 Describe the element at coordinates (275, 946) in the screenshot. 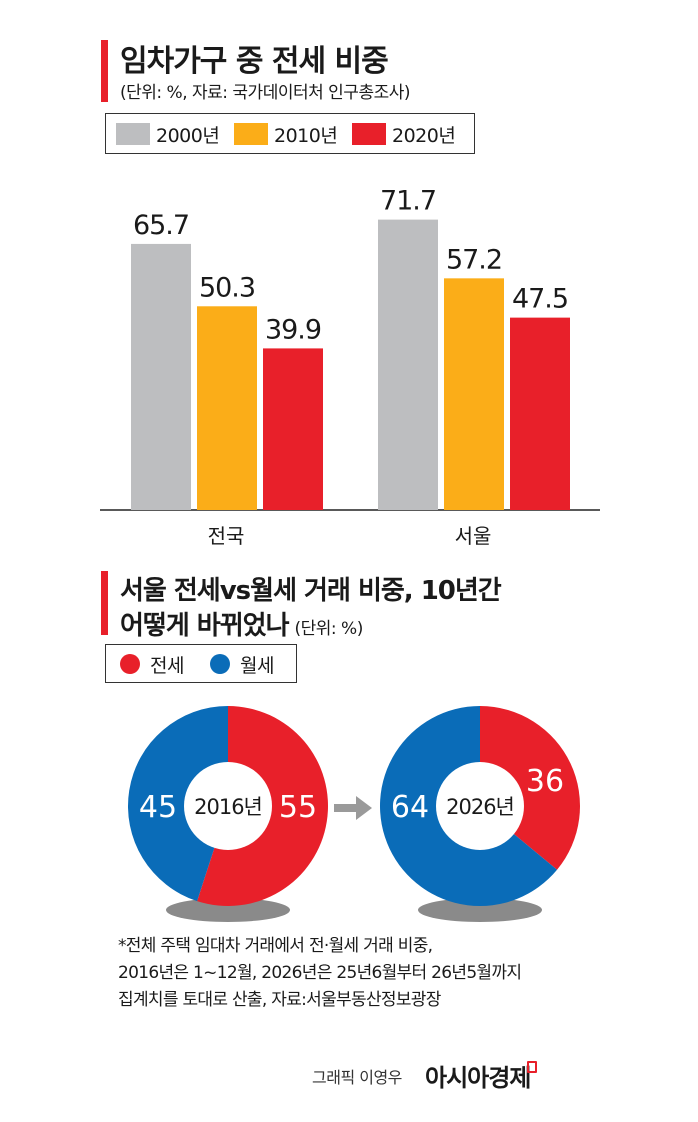

I see `footnote-line1: *전체 주택 임대차 거래에서 전·월세 거래 비중,` at that location.